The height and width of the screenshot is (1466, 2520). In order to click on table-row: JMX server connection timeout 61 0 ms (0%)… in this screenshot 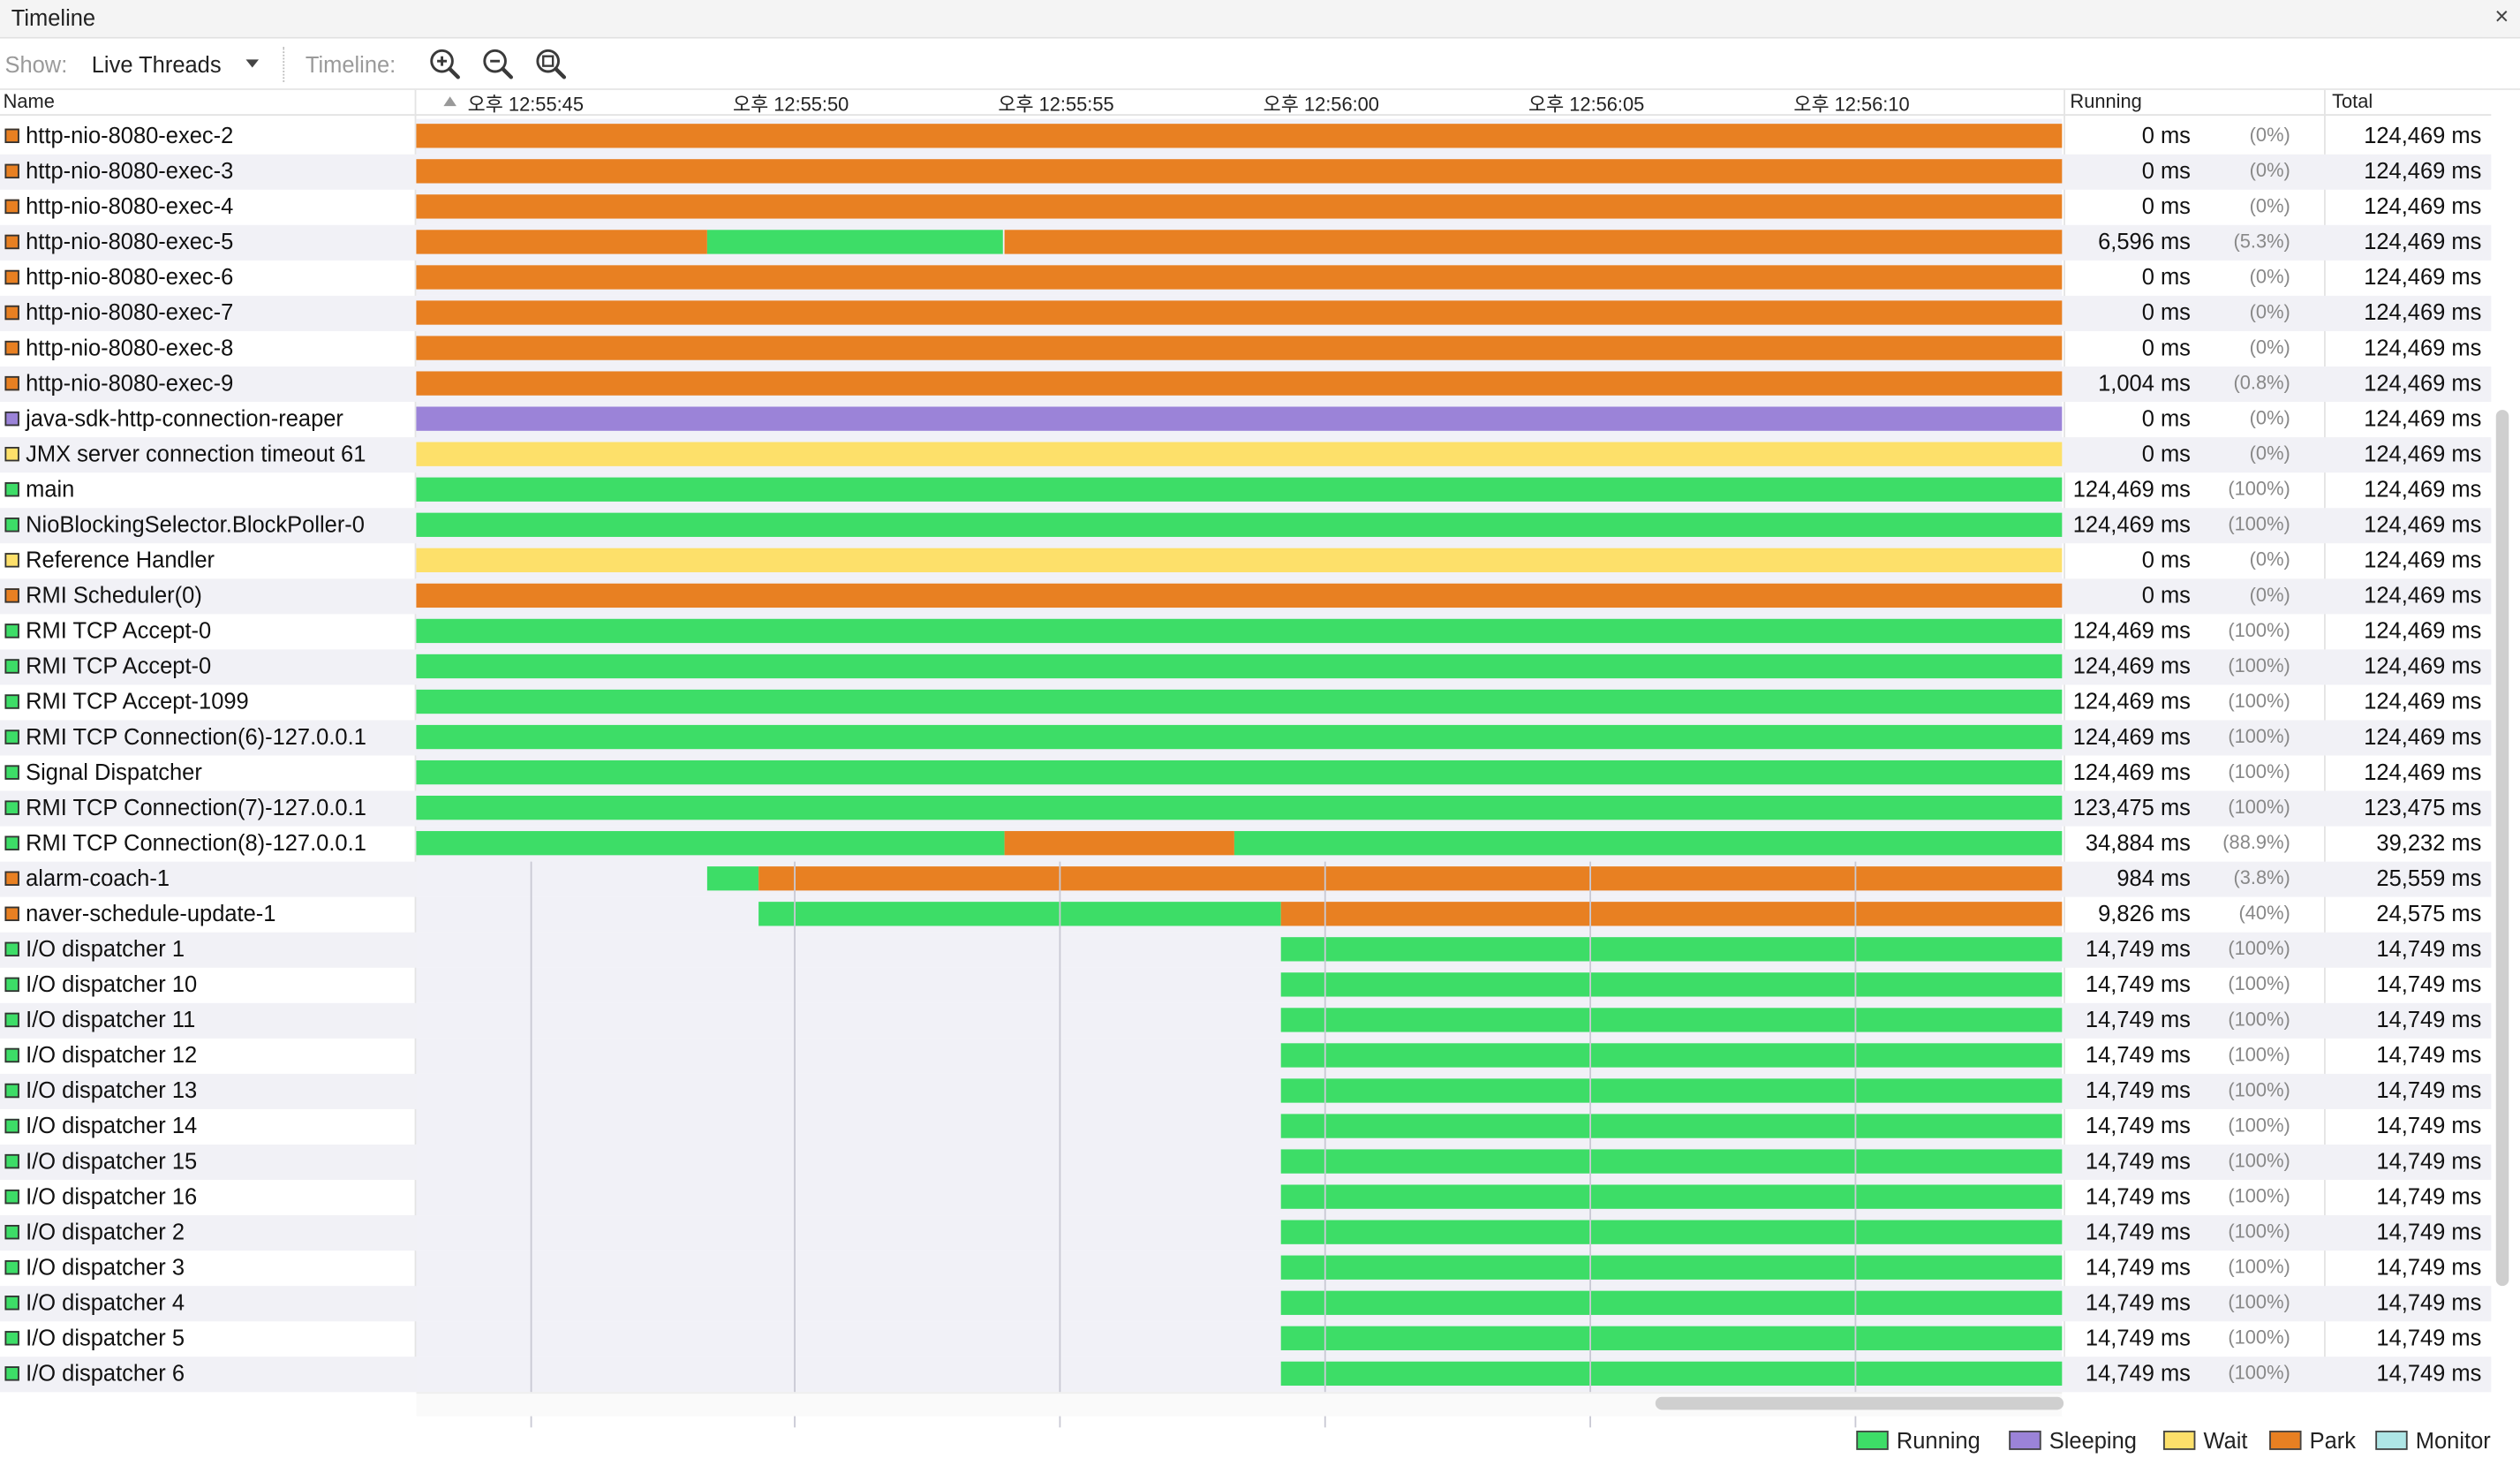, I will do `click(1246, 455)`.